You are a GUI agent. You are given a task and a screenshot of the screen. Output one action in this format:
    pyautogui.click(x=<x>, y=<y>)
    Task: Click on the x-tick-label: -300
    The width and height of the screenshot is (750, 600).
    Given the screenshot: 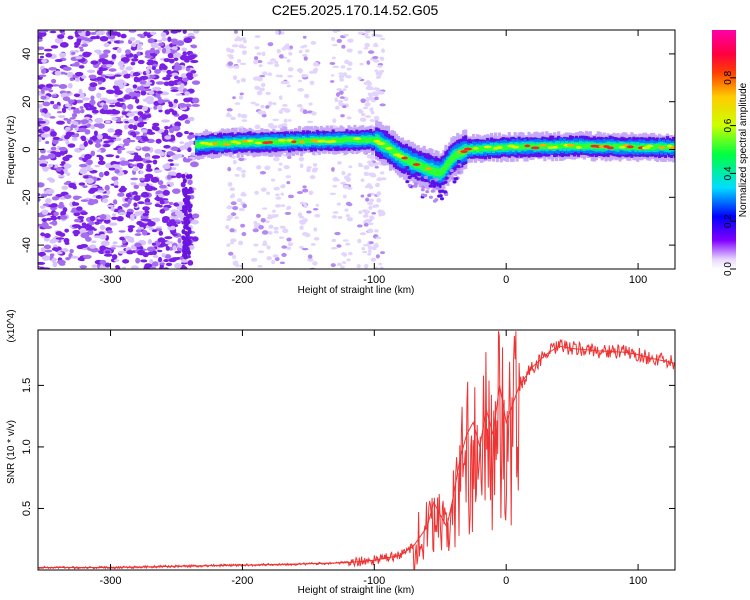 What is the action you would take?
    pyautogui.click(x=111, y=280)
    